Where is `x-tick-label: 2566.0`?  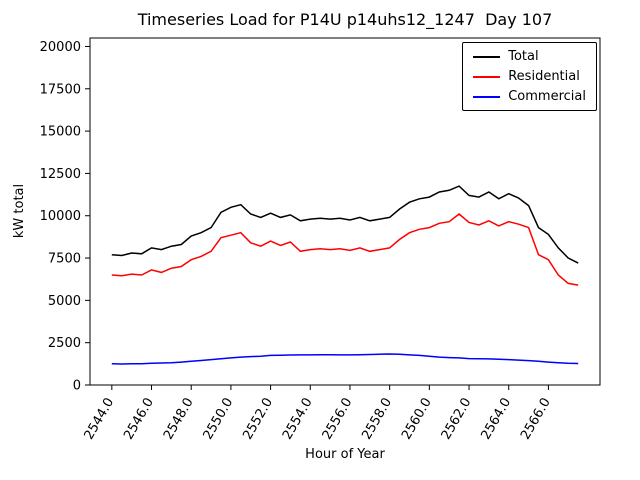 x-tick-label: 2566.0 is located at coordinates (536, 419).